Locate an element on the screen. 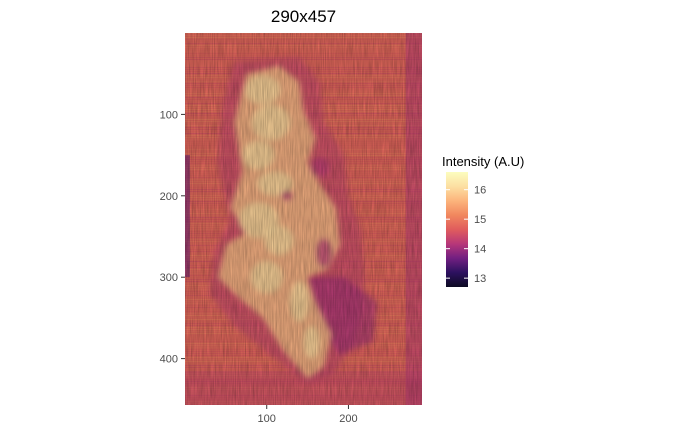  x-tick-label: 100 is located at coordinates (267, 419).